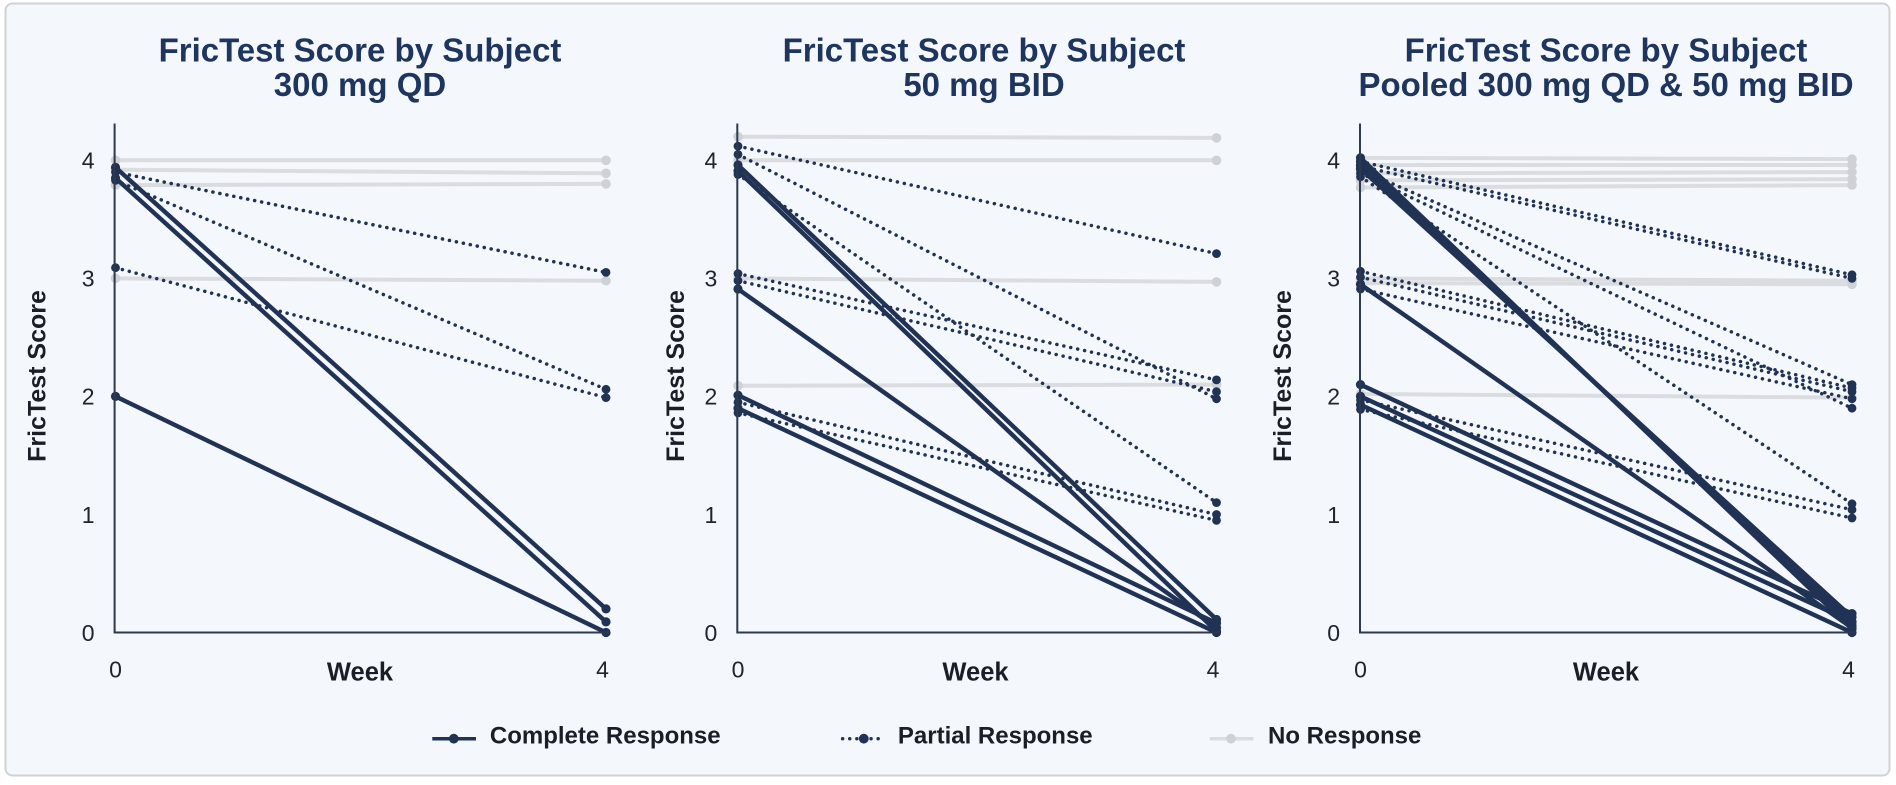  What do you see at coordinates (360, 84) in the screenshot?
I see `svg-text: 300 mg QD` at bounding box center [360, 84].